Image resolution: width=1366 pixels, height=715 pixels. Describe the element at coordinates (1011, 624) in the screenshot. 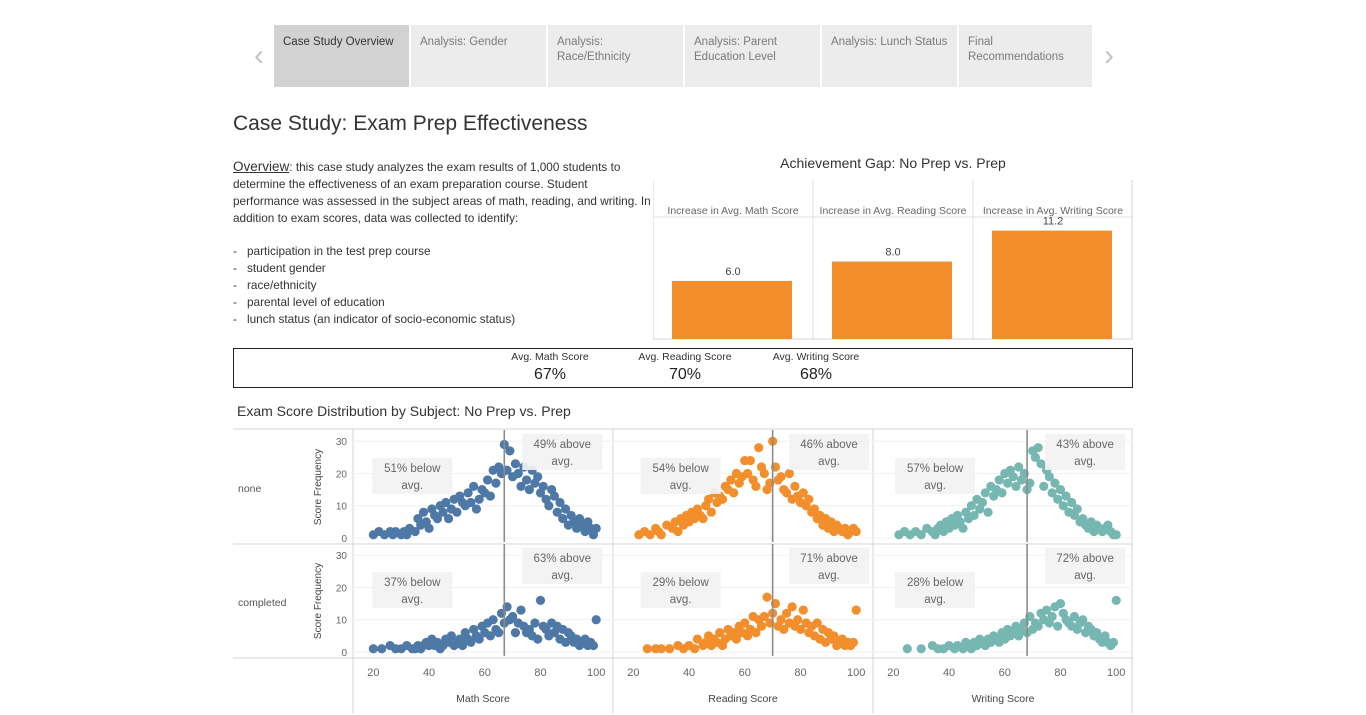

I see `dist-panel-writing-completed` at that location.